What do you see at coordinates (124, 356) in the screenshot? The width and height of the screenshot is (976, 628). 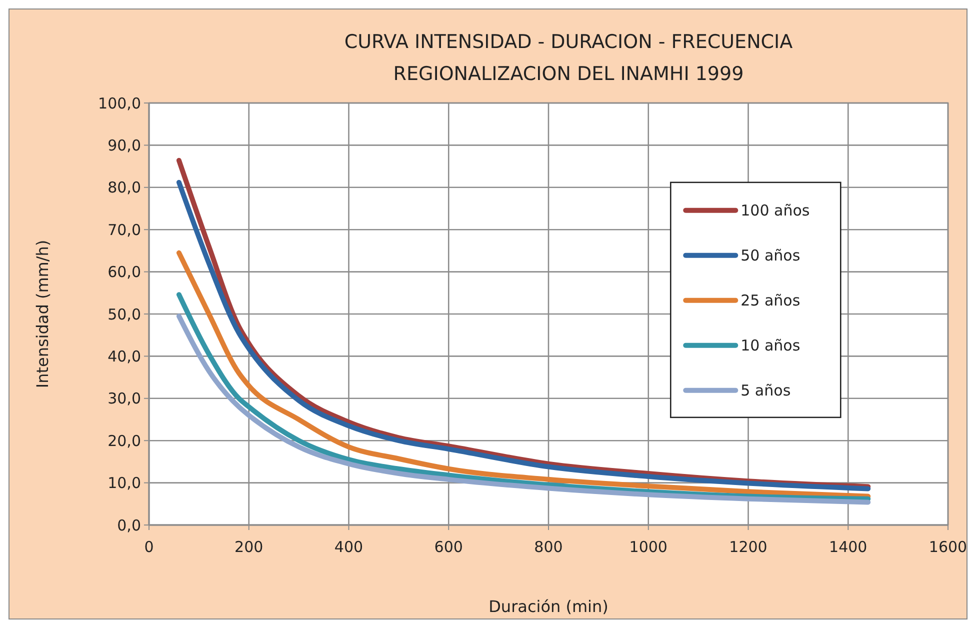 I see `y-tick-label: 40,0` at bounding box center [124, 356].